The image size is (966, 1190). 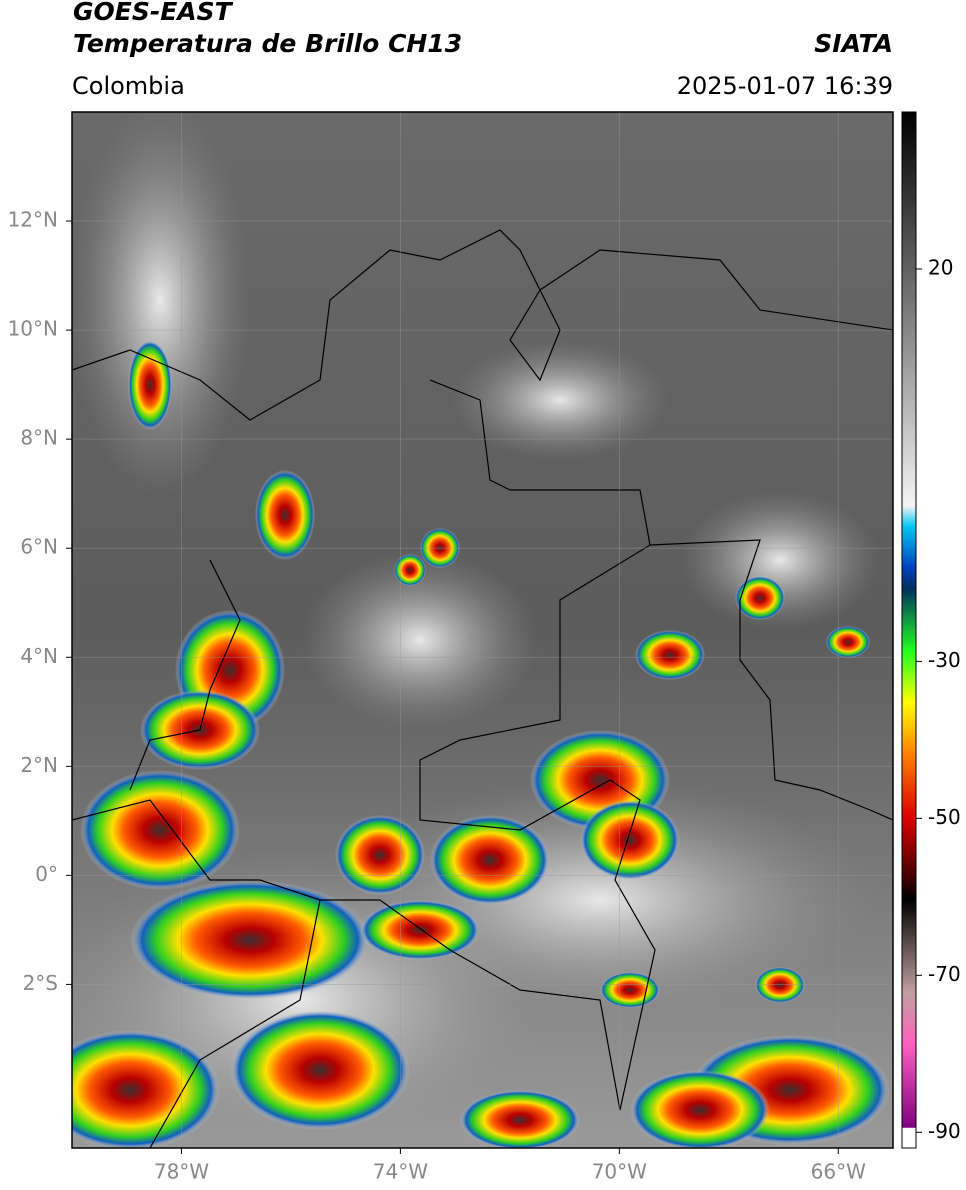 What do you see at coordinates (39, 656) in the screenshot?
I see `y-tick-label: 4°N` at bounding box center [39, 656].